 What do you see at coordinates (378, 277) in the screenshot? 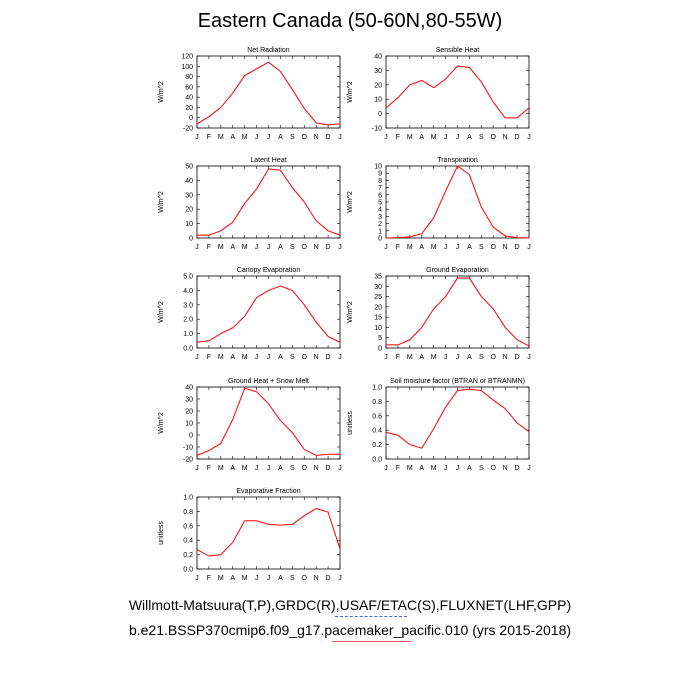
I see `y-tick-label: 35` at bounding box center [378, 277].